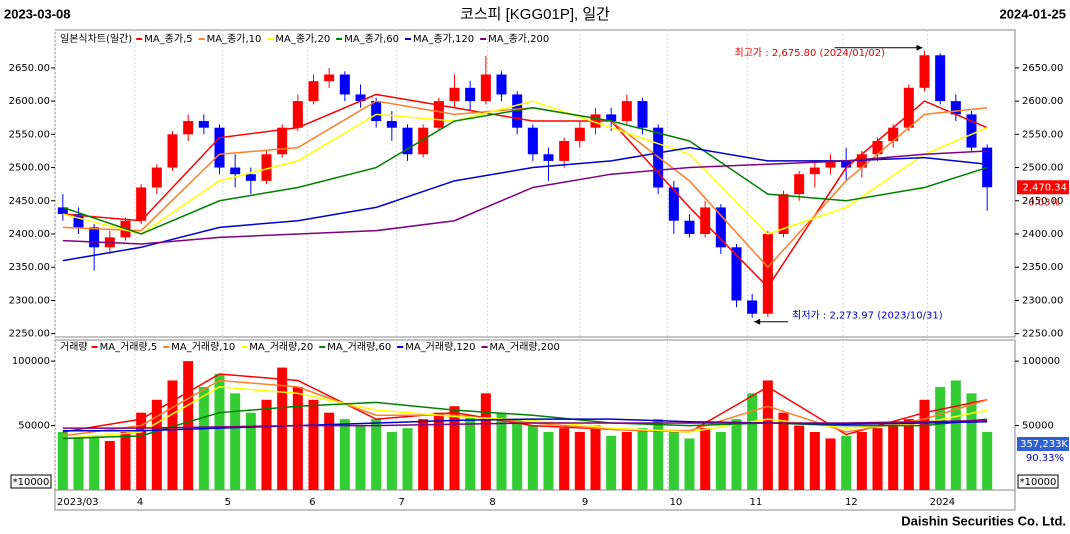 The image size is (1070, 534). What do you see at coordinates (1033, 13) in the screenshot?
I see `end-date: 2024-01-25` at bounding box center [1033, 13].